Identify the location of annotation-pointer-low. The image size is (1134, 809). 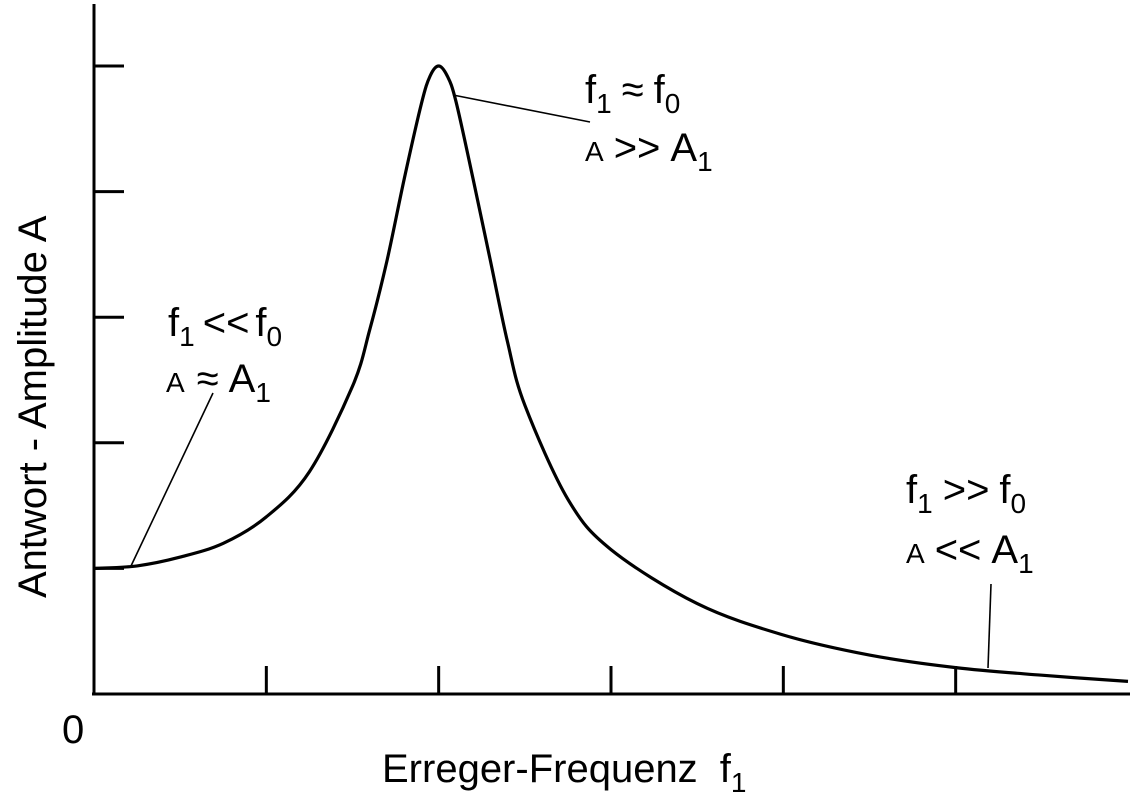
(172, 479).